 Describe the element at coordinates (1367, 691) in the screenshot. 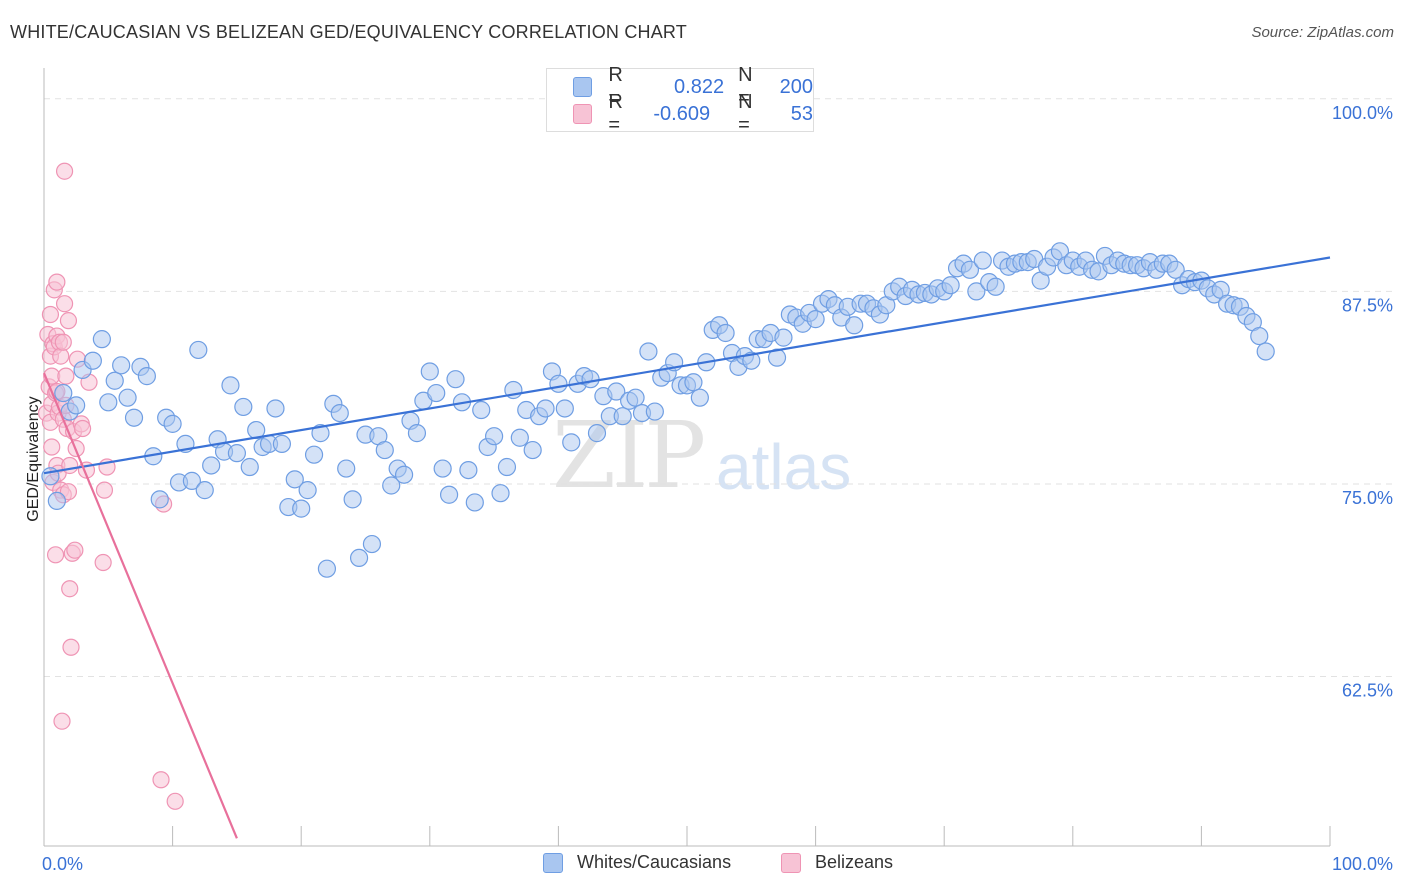

I see `y-tick-label: 62.5%` at that location.